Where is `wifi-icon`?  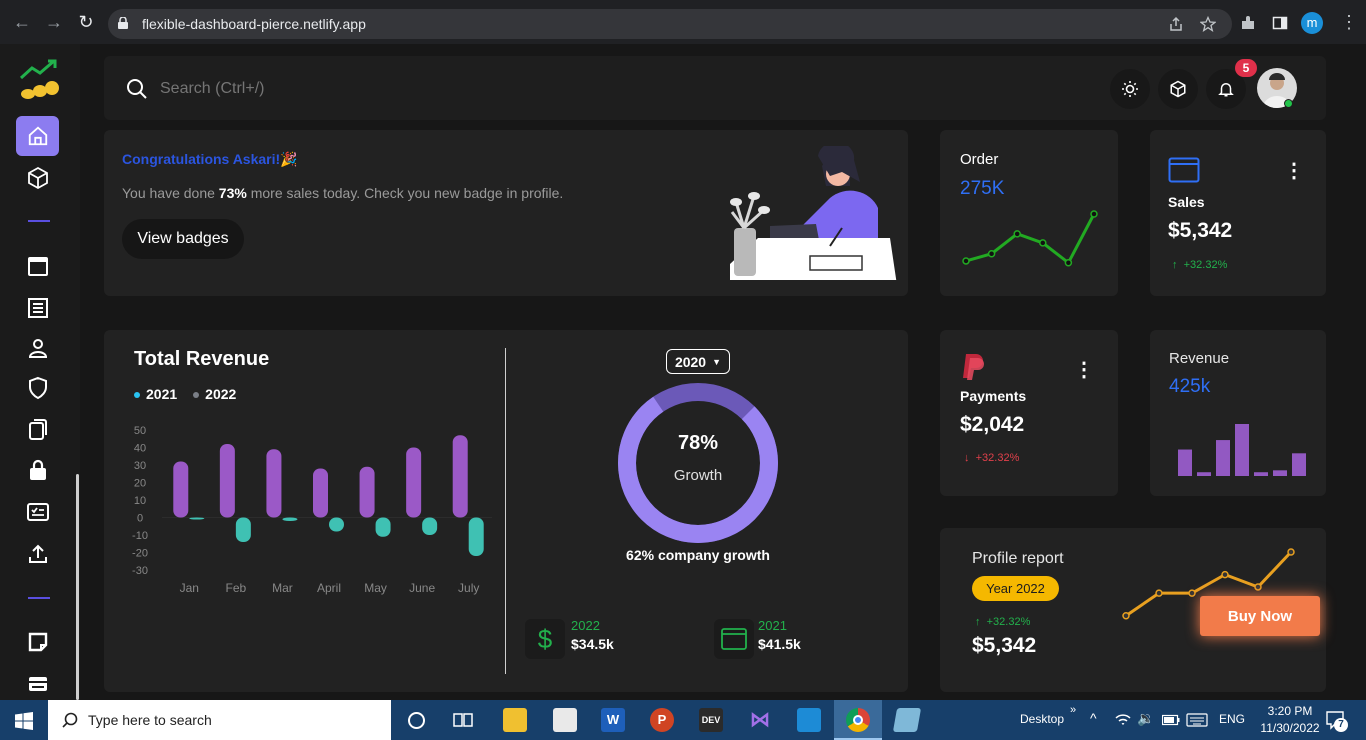 wifi-icon is located at coordinates (1123, 720).